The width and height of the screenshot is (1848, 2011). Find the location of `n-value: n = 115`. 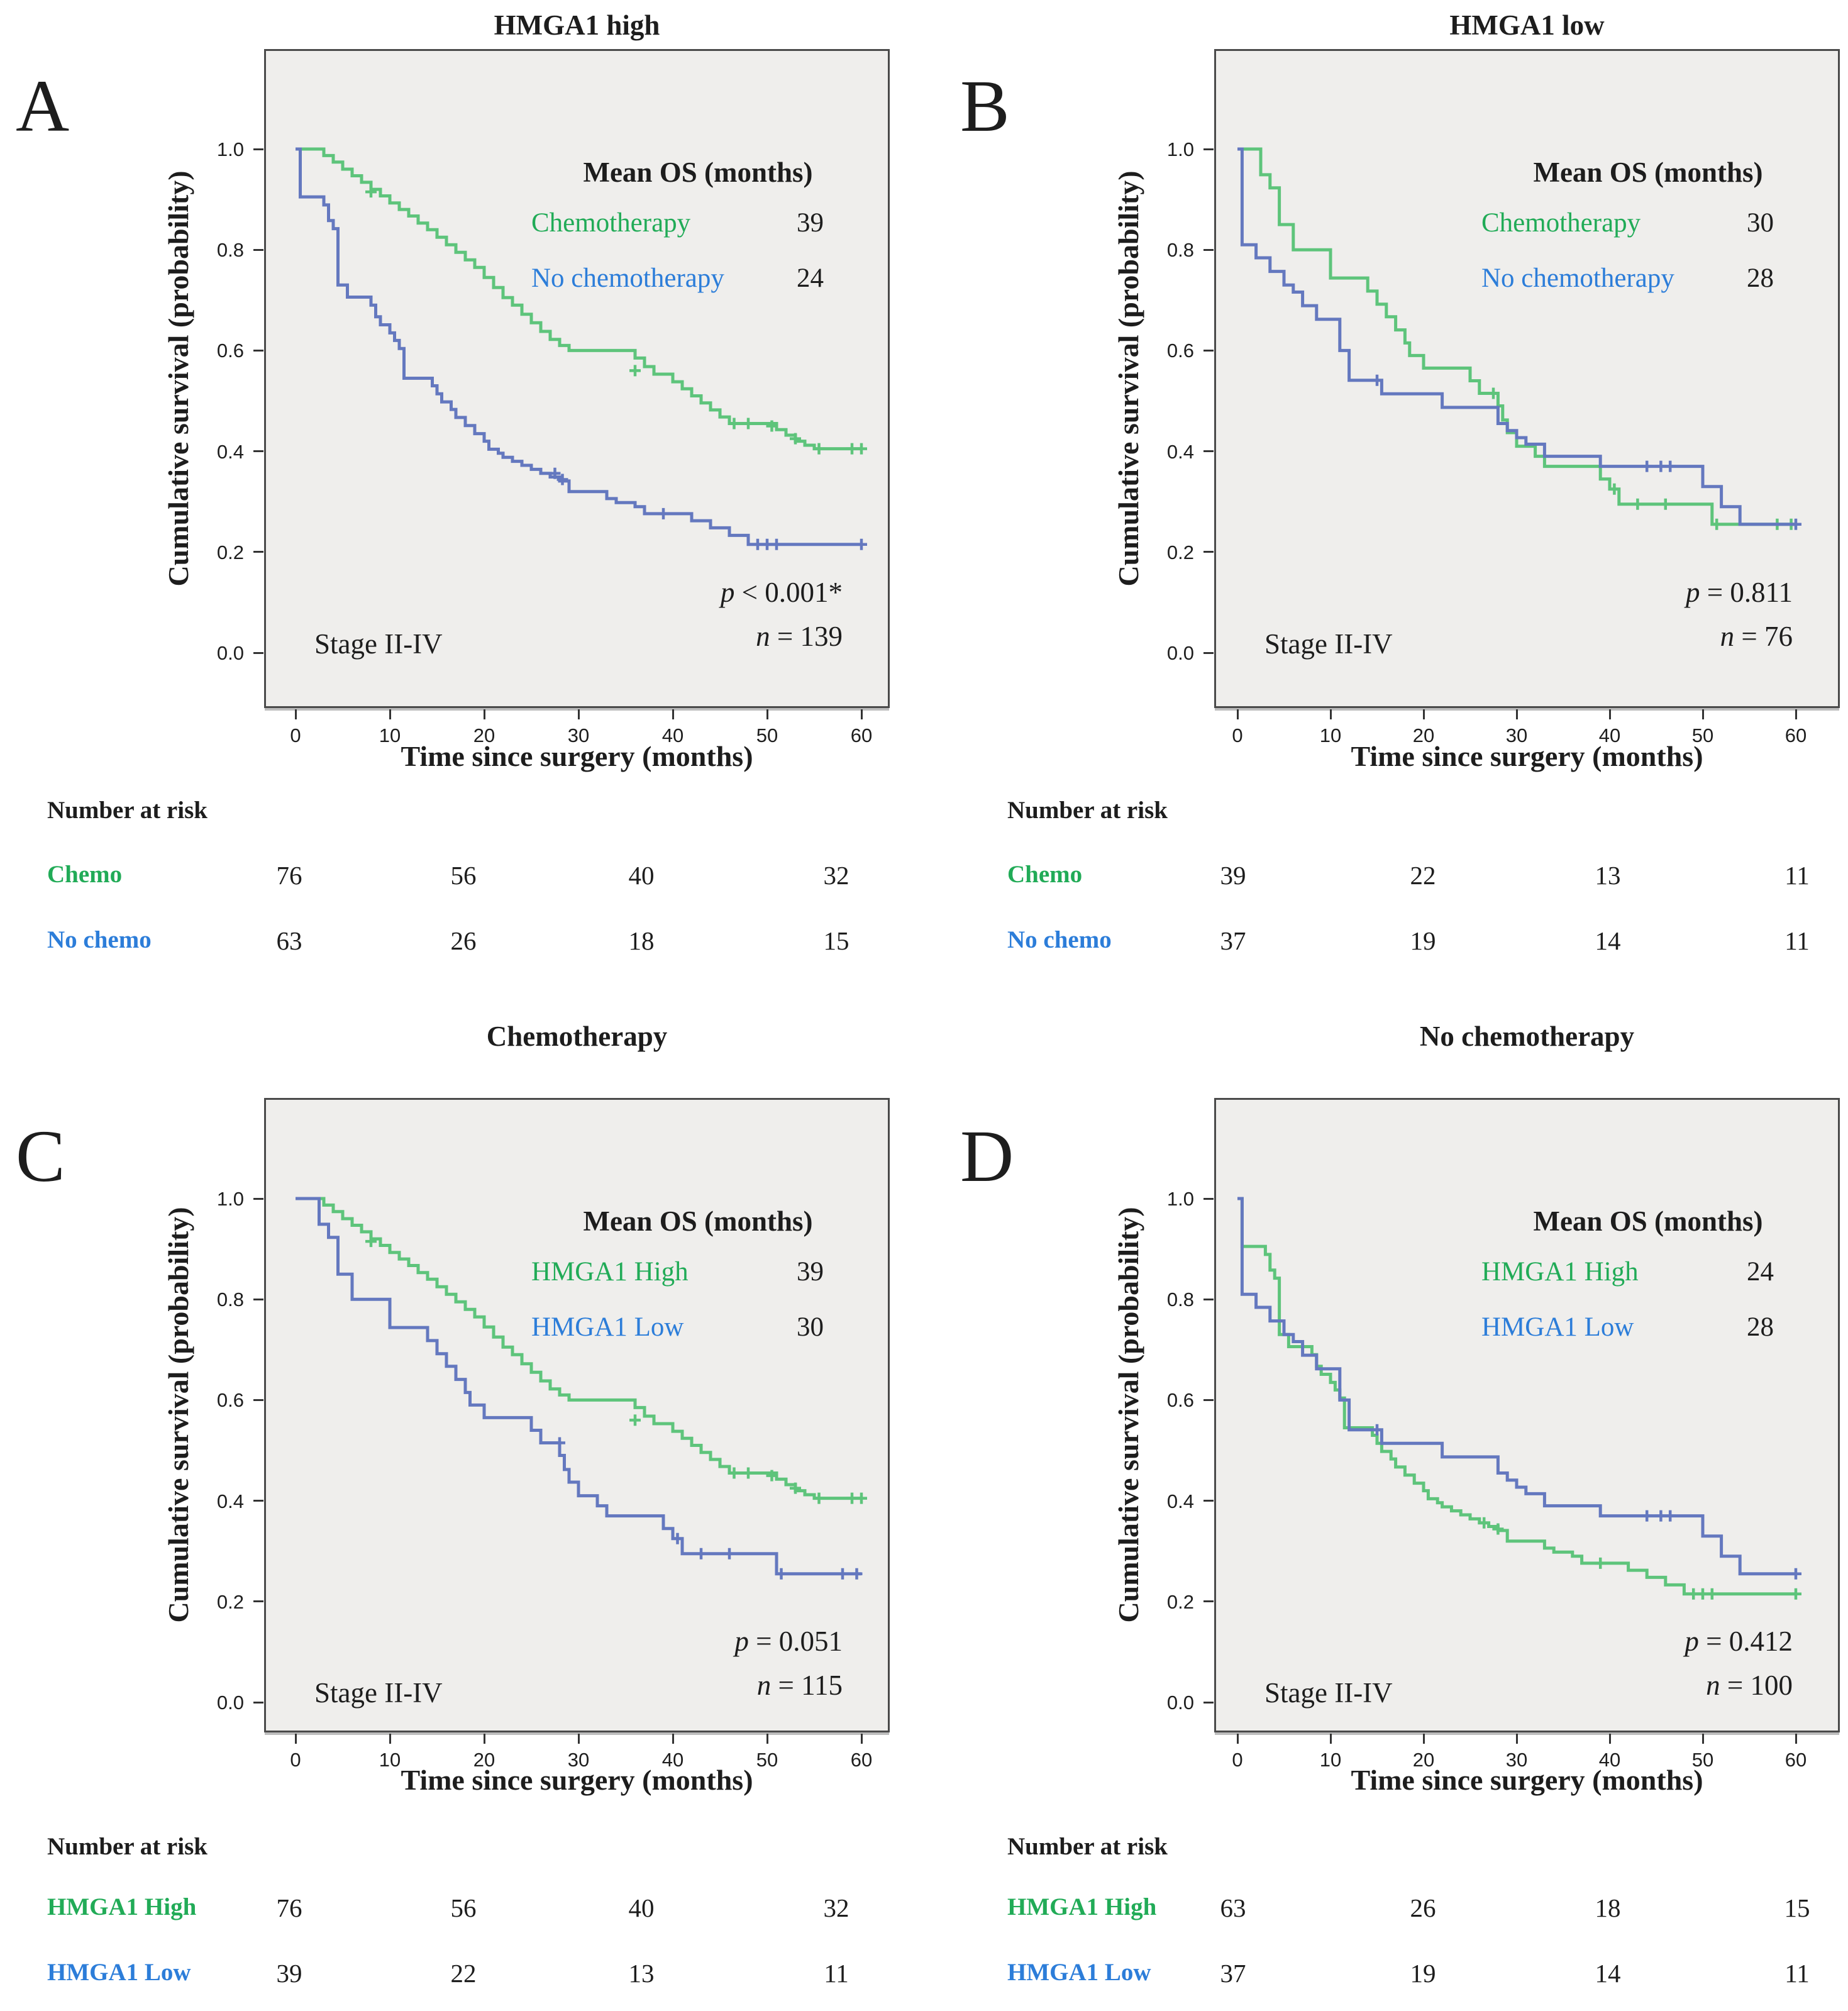

n-value: n = 115 is located at coordinates (800, 1685).